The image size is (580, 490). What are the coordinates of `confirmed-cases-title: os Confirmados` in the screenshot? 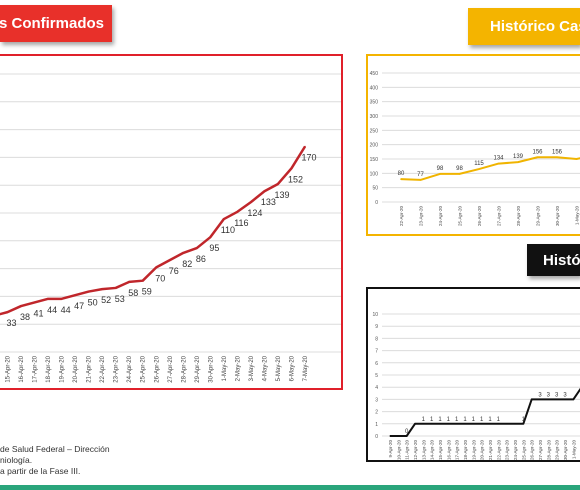 It's located at (52, 23).